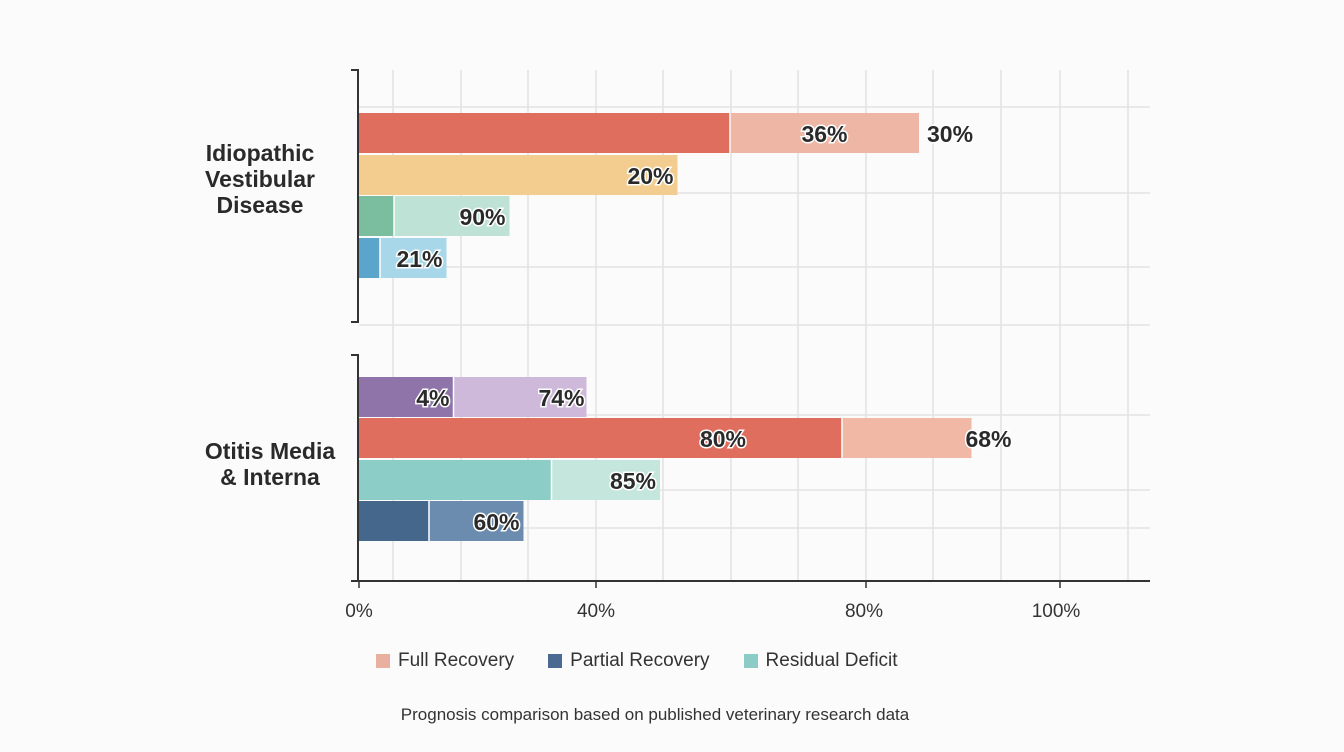 The image size is (1344, 752). I want to click on bar-value-label: 74%, so click(561, 398).